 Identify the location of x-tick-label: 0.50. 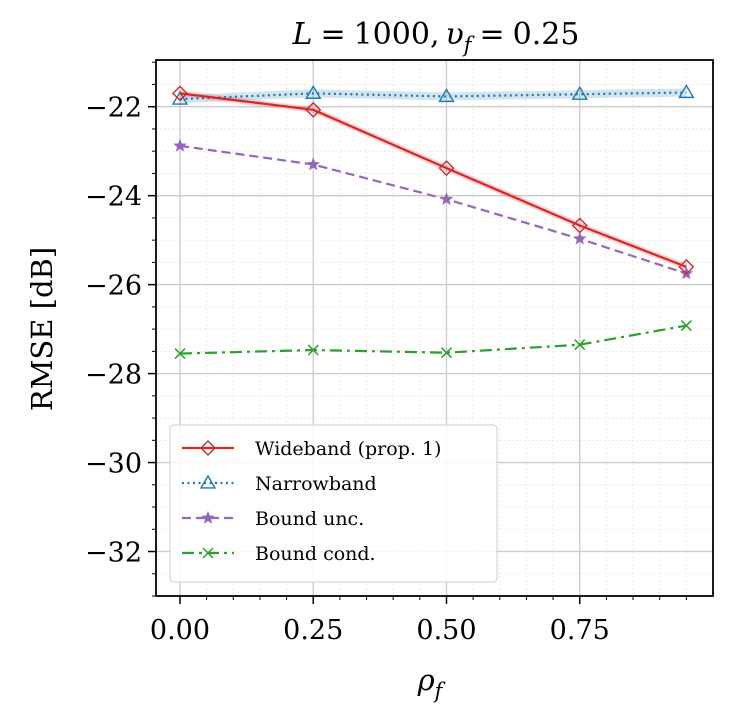
(446, 630).